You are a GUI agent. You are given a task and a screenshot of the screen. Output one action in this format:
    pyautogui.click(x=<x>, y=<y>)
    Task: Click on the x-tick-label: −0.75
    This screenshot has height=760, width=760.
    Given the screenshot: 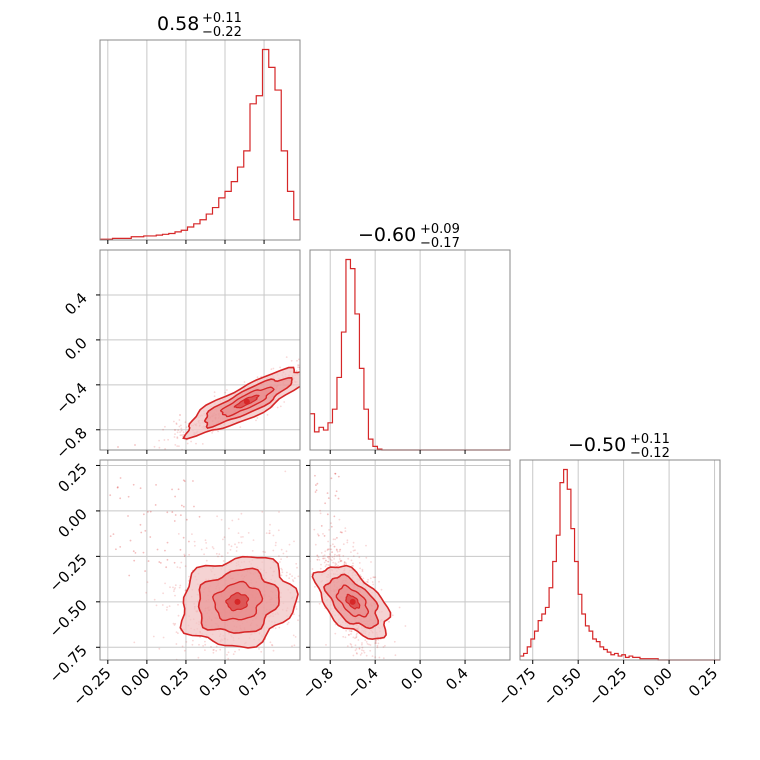 What is the action you would take?
    pyautogui.click(x=516, y=686)
    